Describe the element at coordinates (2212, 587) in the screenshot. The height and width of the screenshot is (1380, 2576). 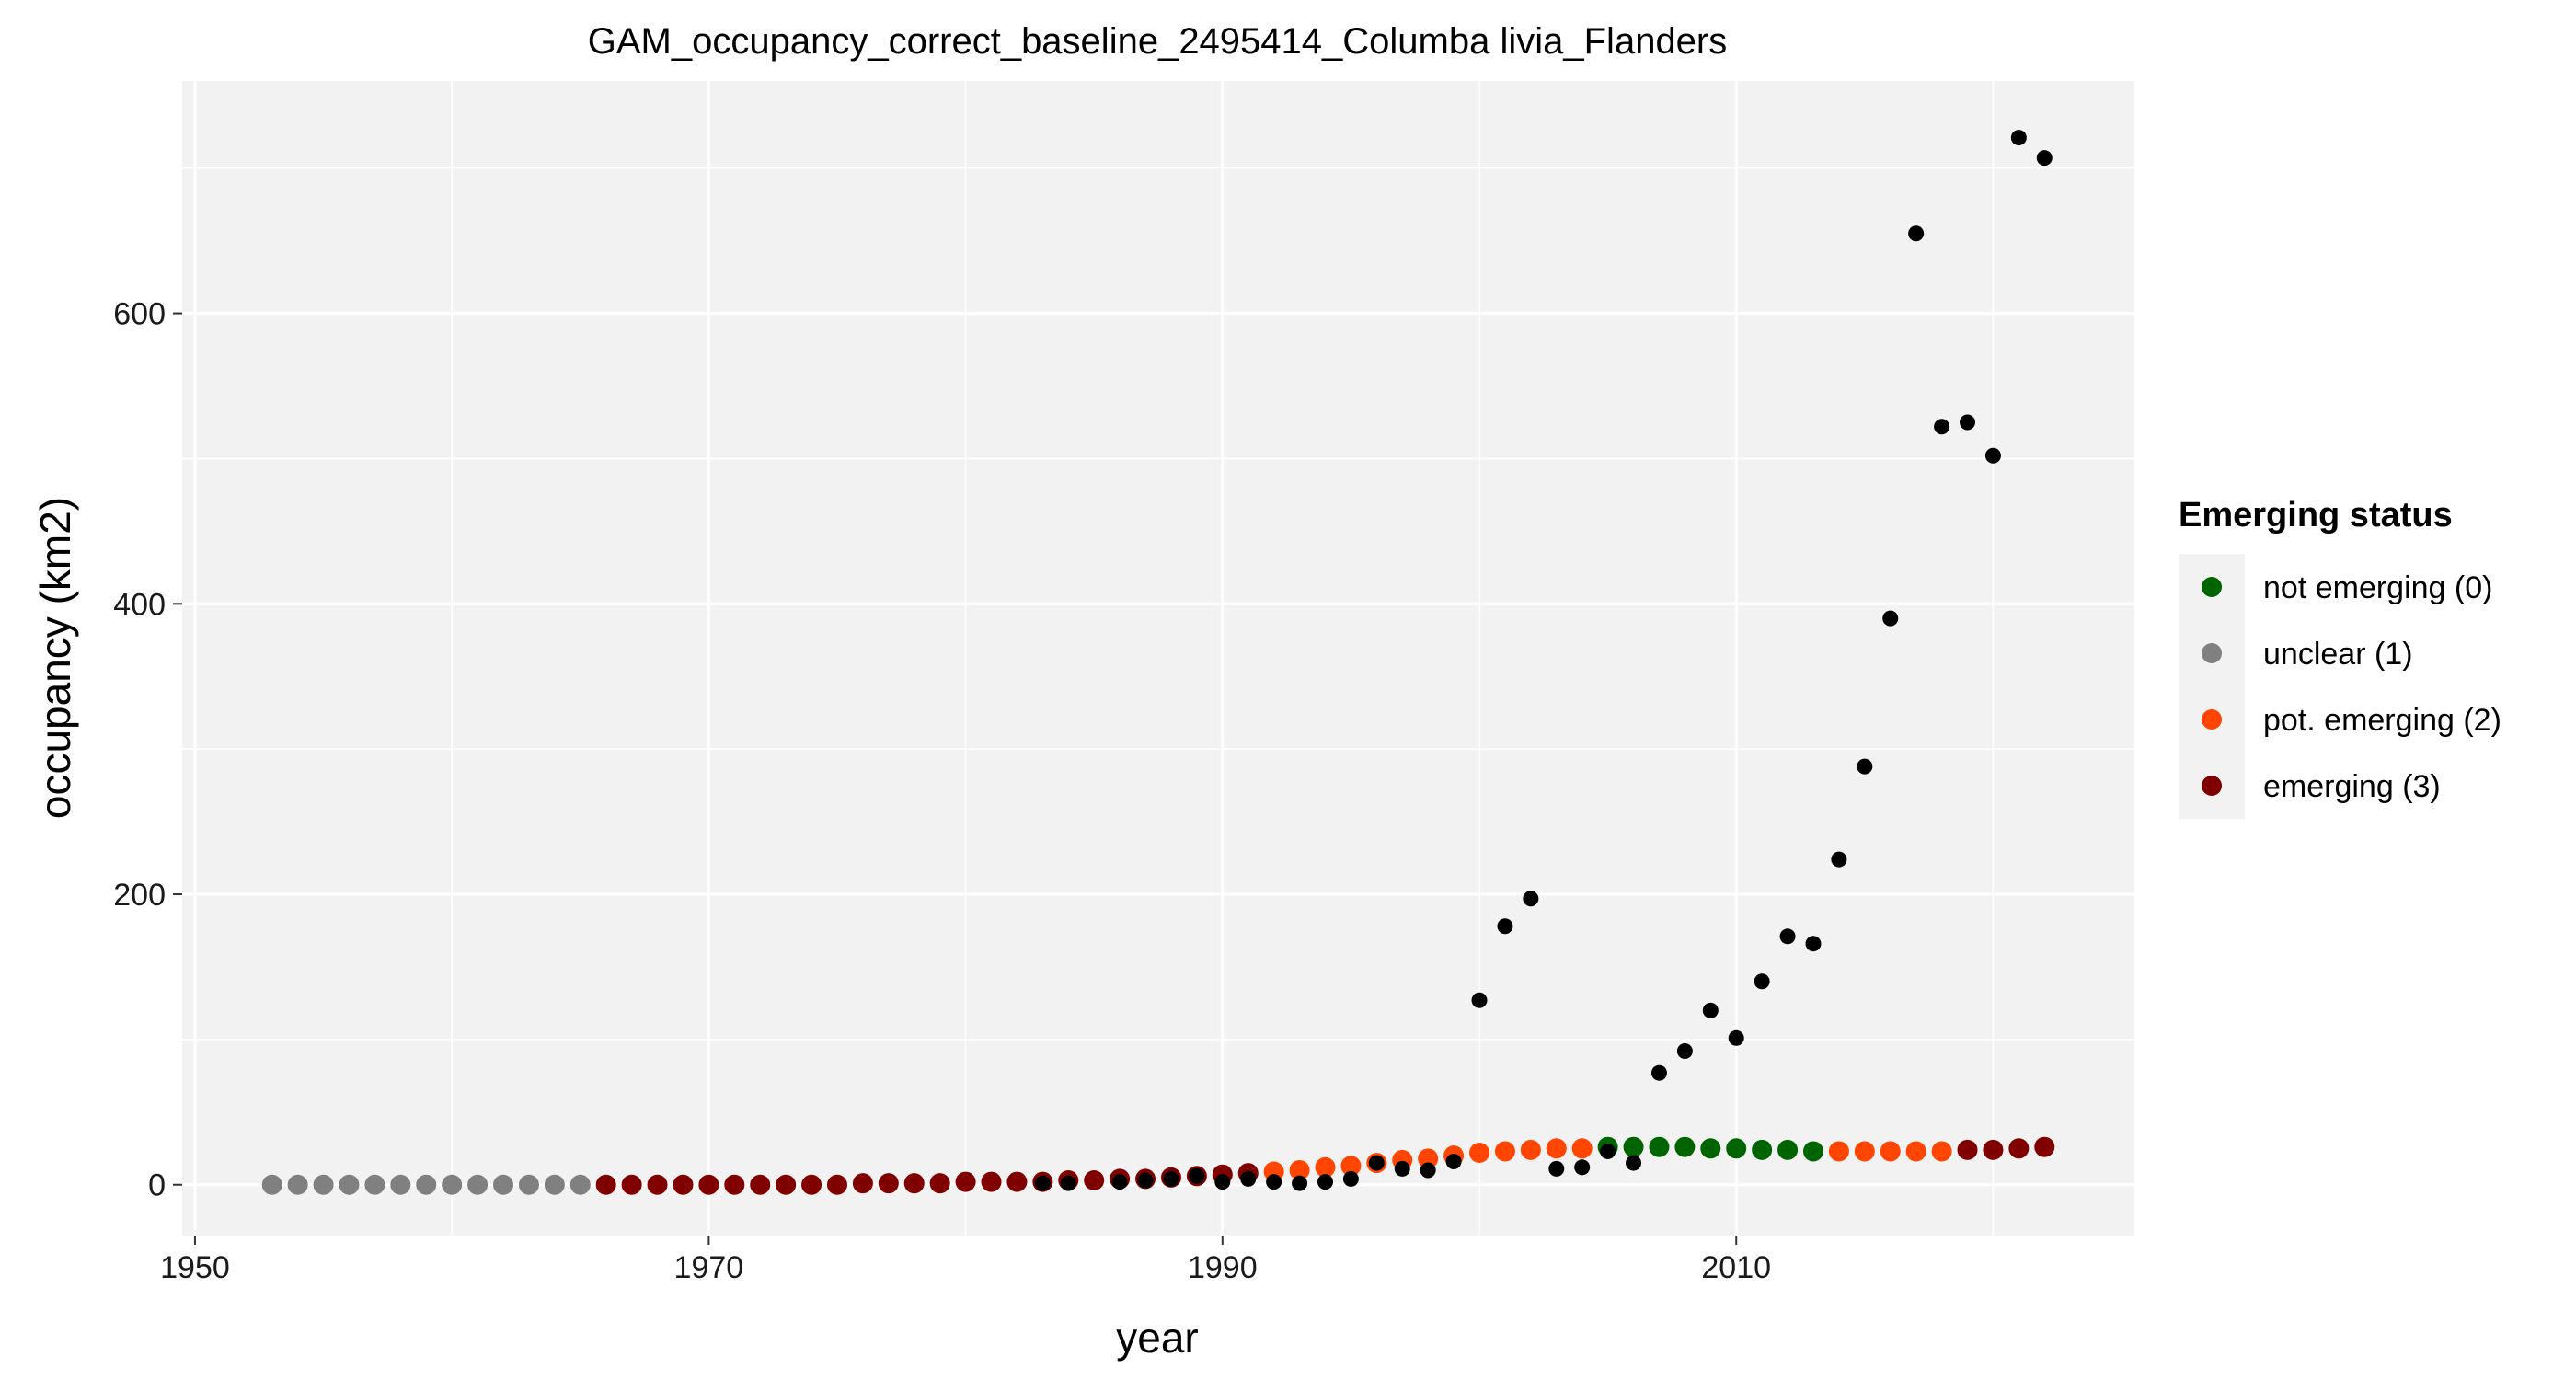
I see `legend-key-not-emerging` at that location.